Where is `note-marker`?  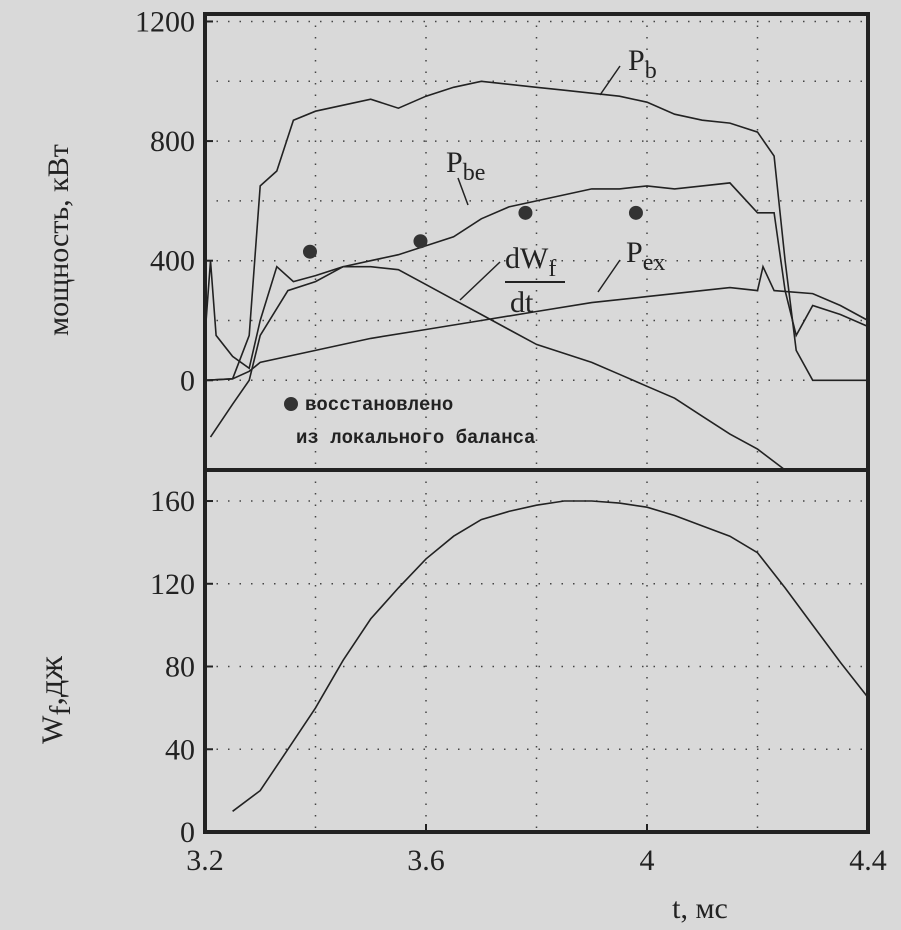
note-marker is located at coordinates (291, 404).